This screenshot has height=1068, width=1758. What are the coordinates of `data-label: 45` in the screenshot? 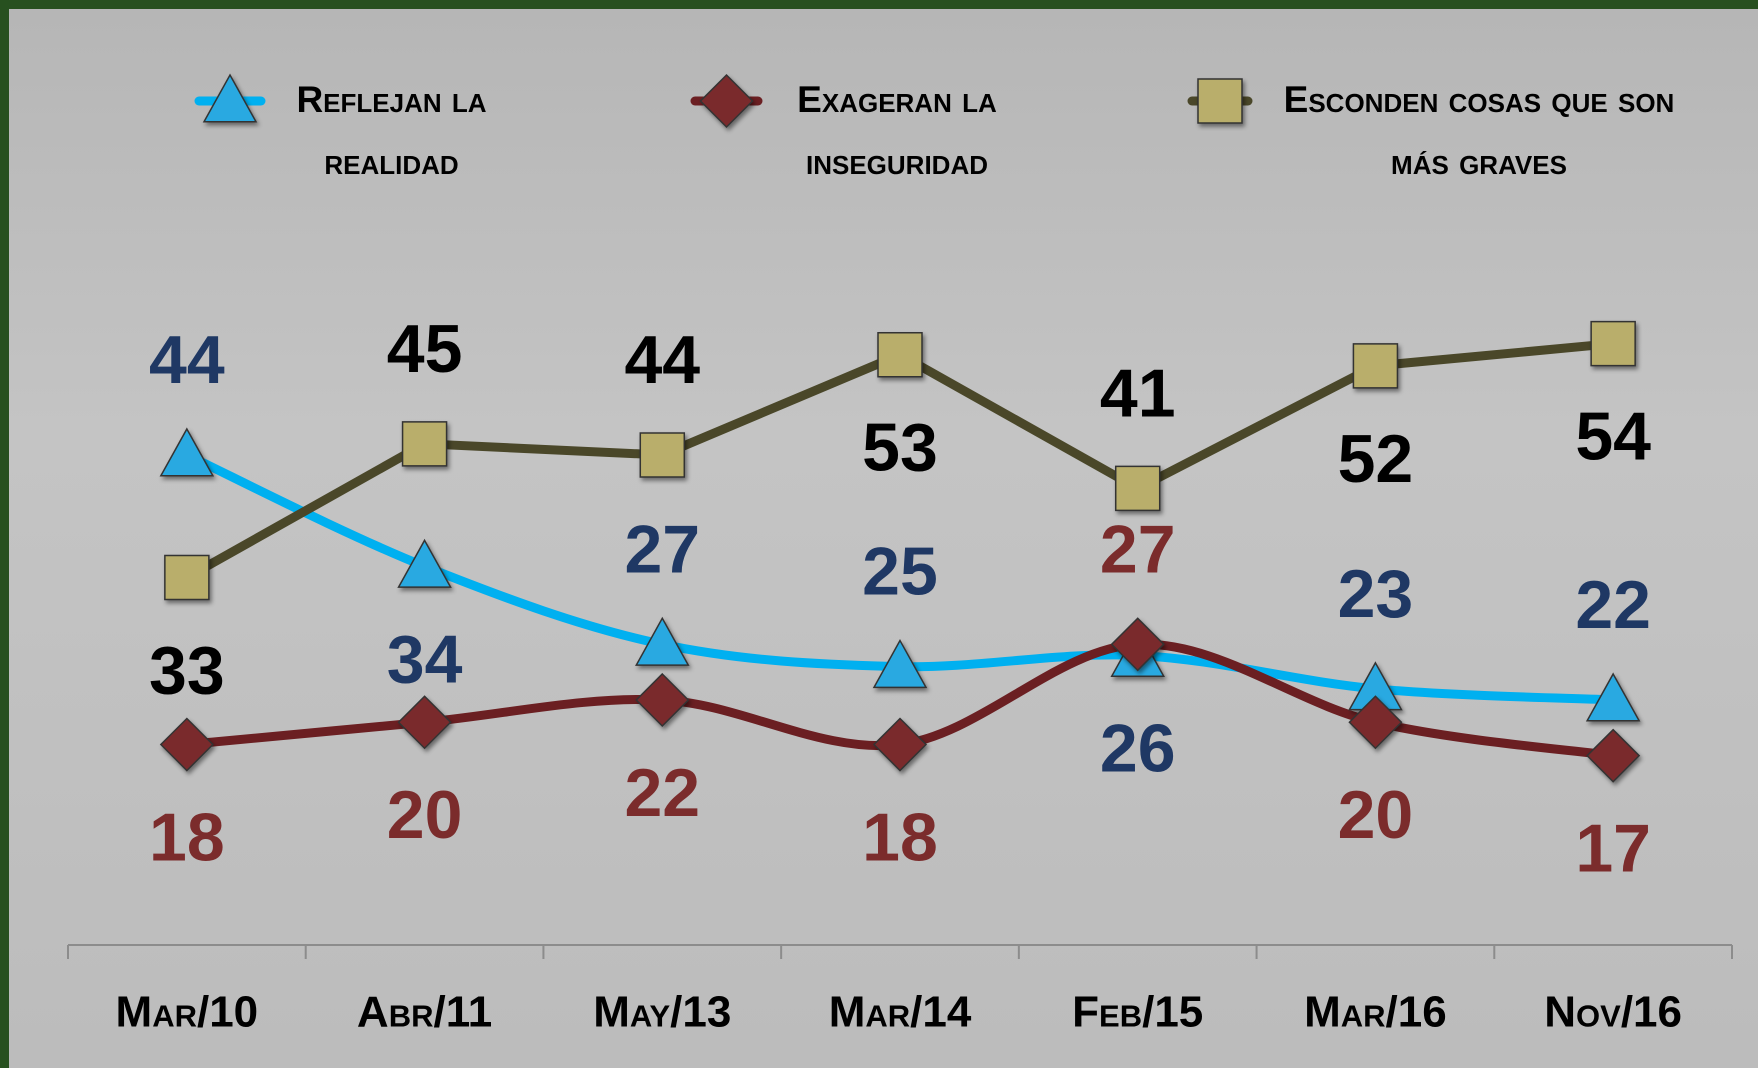 It's located at (425, 349).